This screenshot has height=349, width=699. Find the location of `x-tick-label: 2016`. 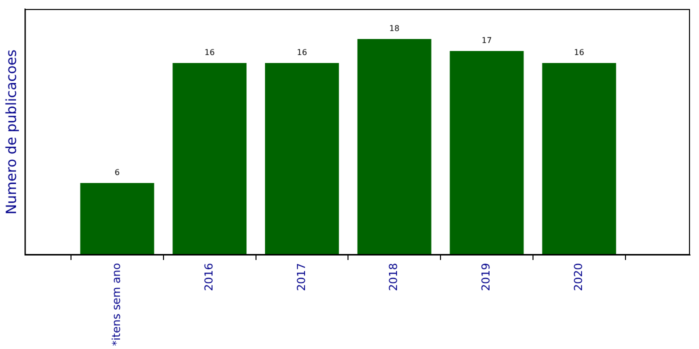

x-tick-label: 2016 is located at coordinates (209, 277).